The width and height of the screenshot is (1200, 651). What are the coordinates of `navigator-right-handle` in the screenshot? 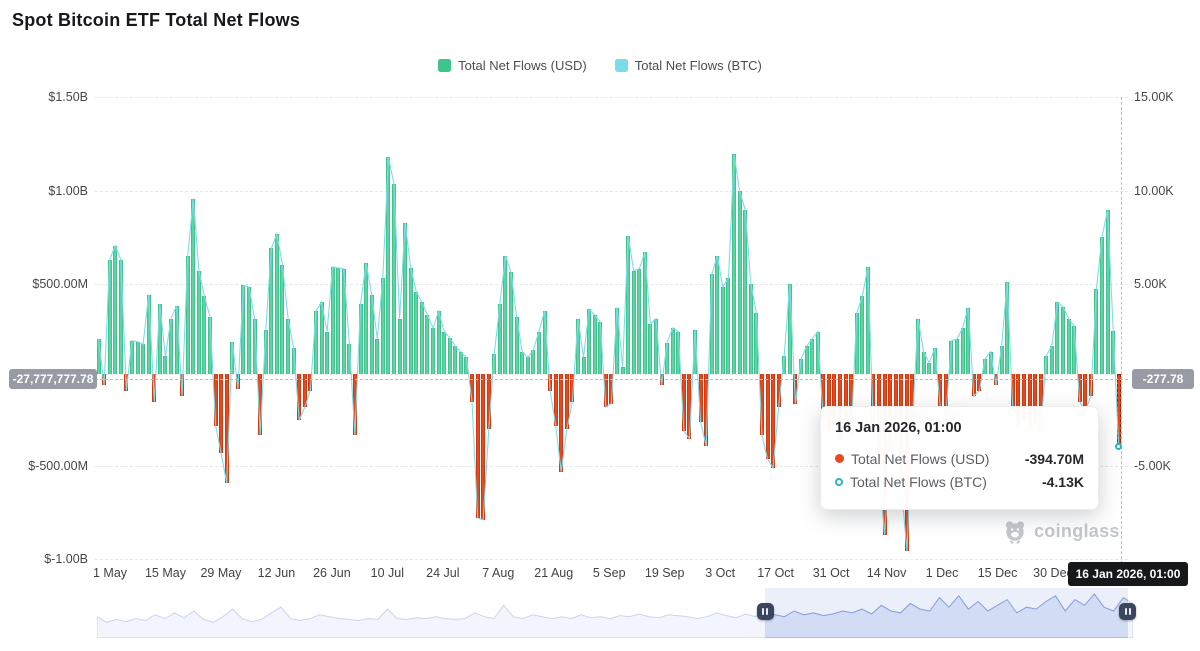 It's located at (1128, 611).